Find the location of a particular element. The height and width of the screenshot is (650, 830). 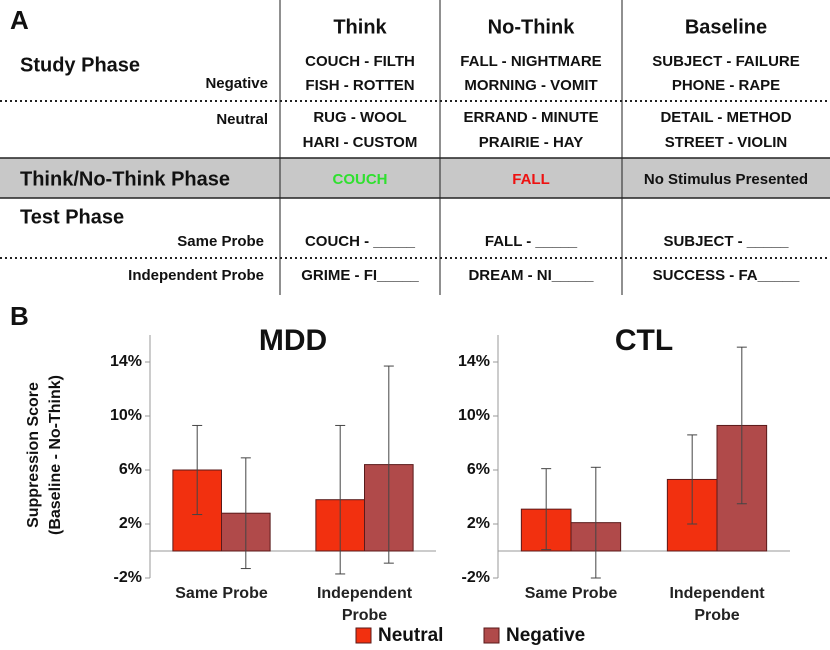

cell: COUCH - FILTH is located at coordinates (360, 61).